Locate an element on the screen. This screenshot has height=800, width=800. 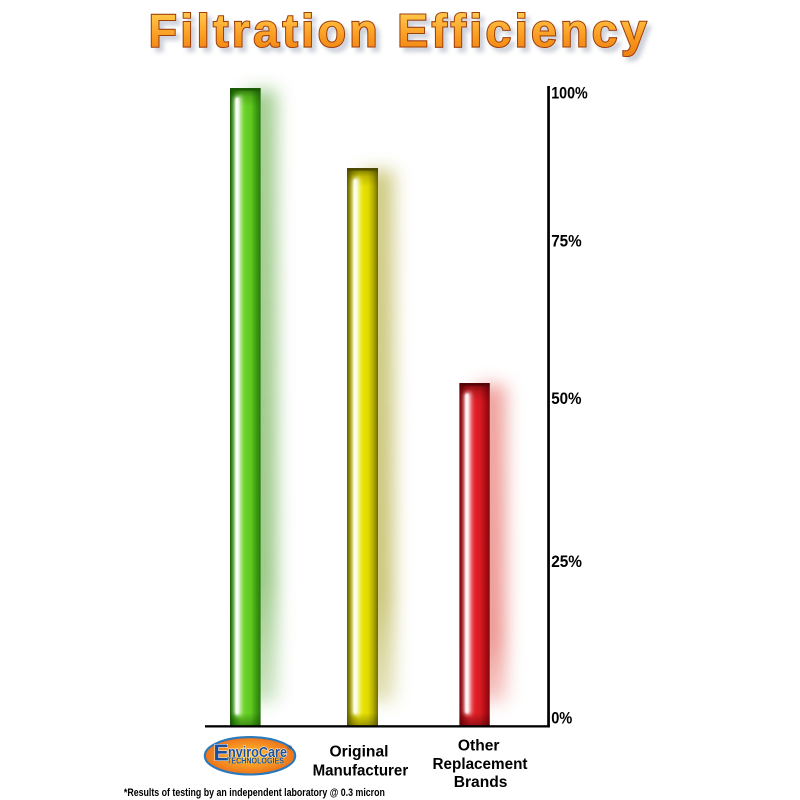
svg-text: Manufacturer is located at coordinates (361, 771).